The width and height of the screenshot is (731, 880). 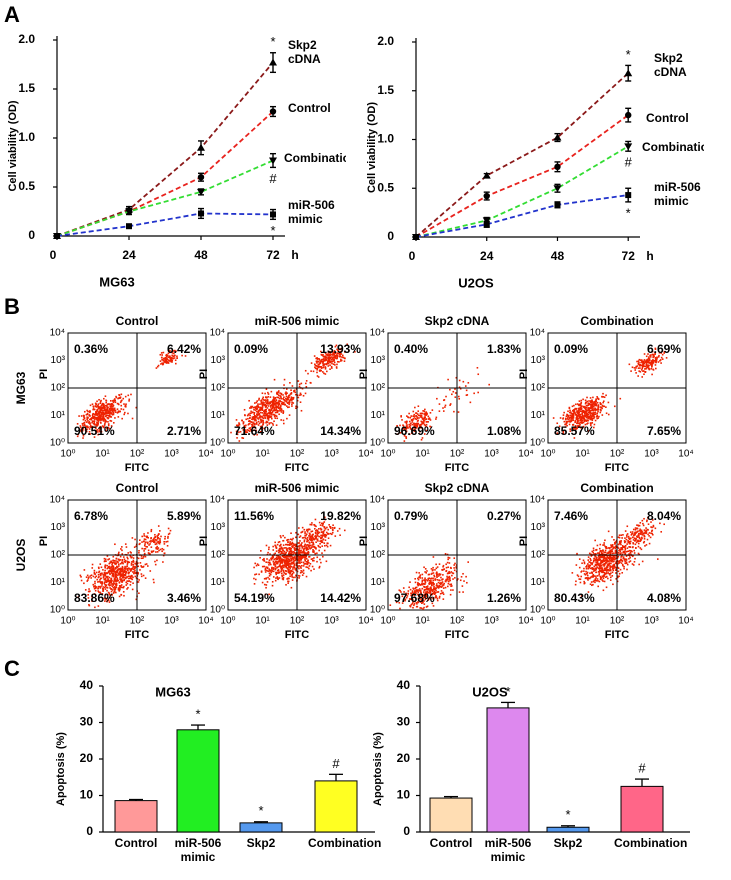 What do you see at coordinates (649, 256) in the screenshot?
I see `x-unit: h` at bounding box center [649, 256].